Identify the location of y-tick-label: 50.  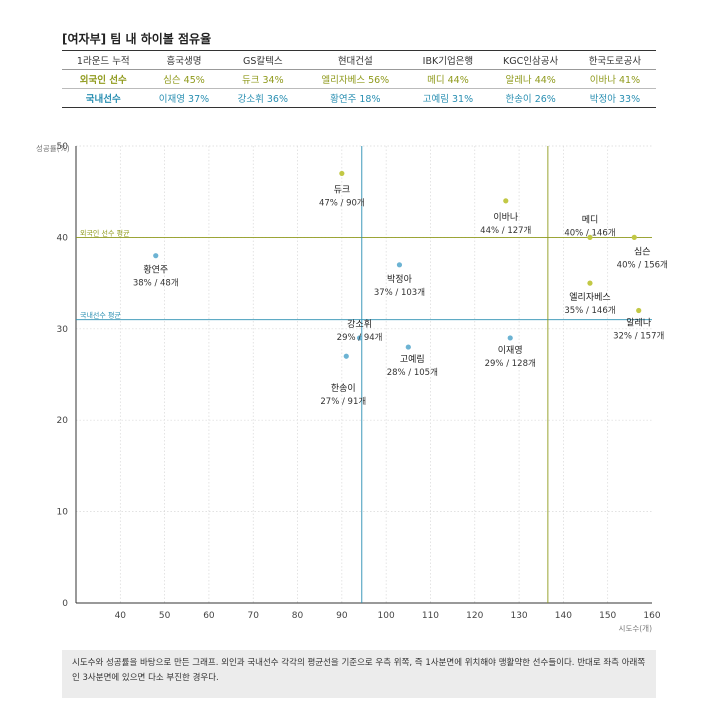
(63, 147).